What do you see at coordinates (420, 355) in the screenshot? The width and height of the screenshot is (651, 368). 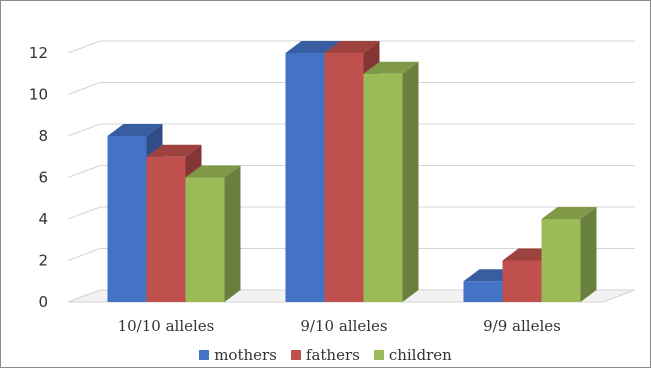 I see `legend-label-children: children` at bounding box center [420, 355].